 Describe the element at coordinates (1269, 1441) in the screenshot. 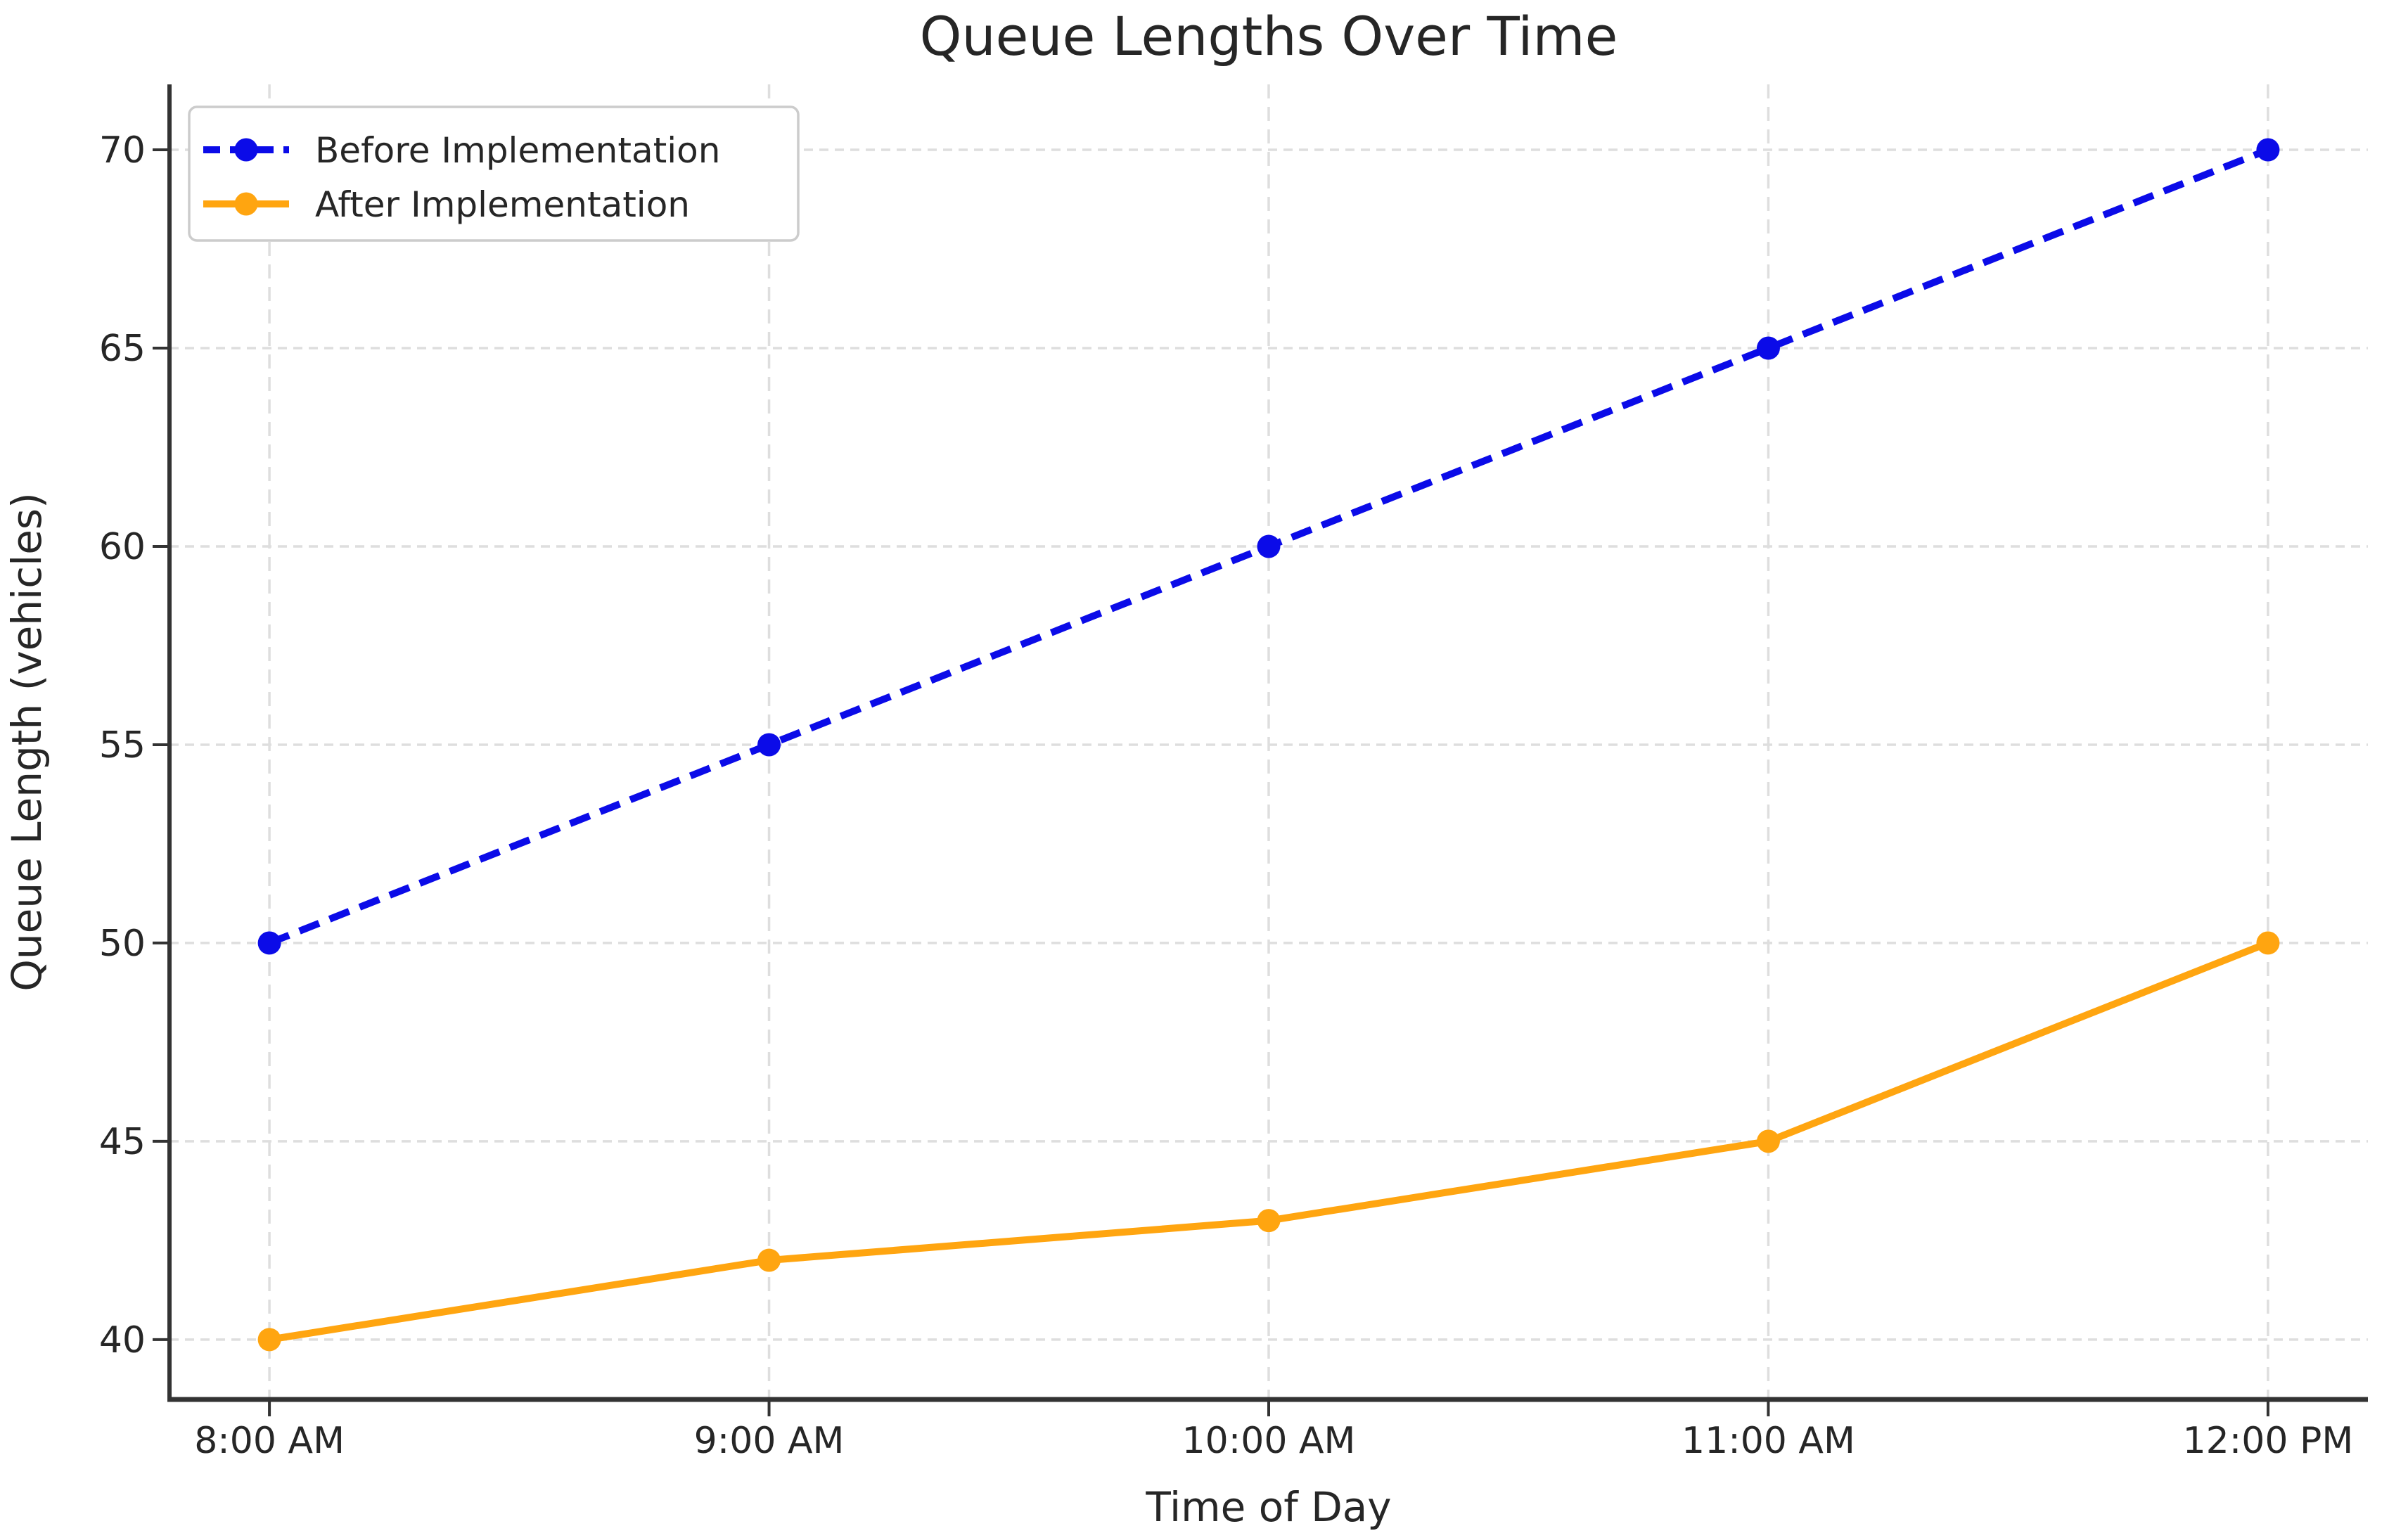

I see `x-tick-label: 10:00 AM` at that location.